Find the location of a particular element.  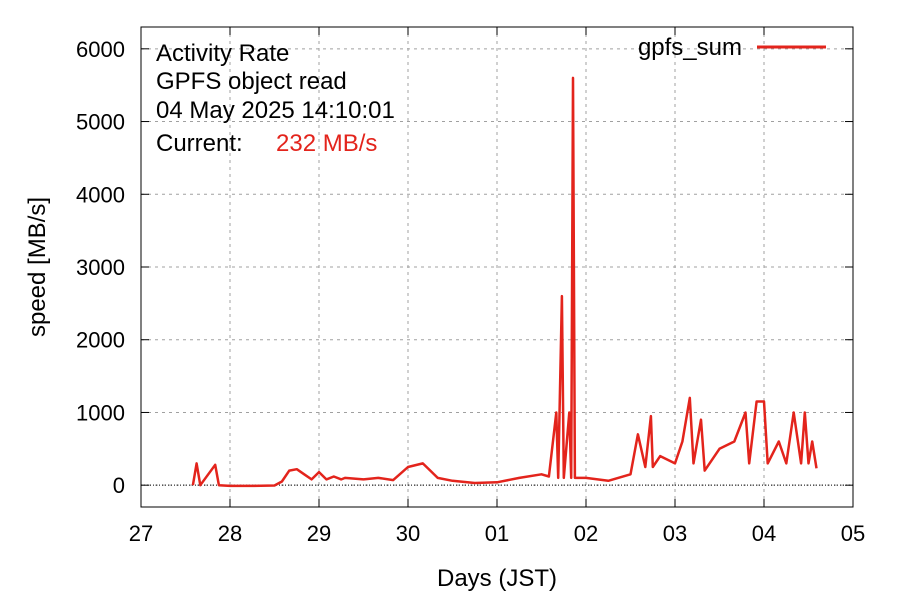

annotation-current-label: Current: is located at coordinates (199, 143).